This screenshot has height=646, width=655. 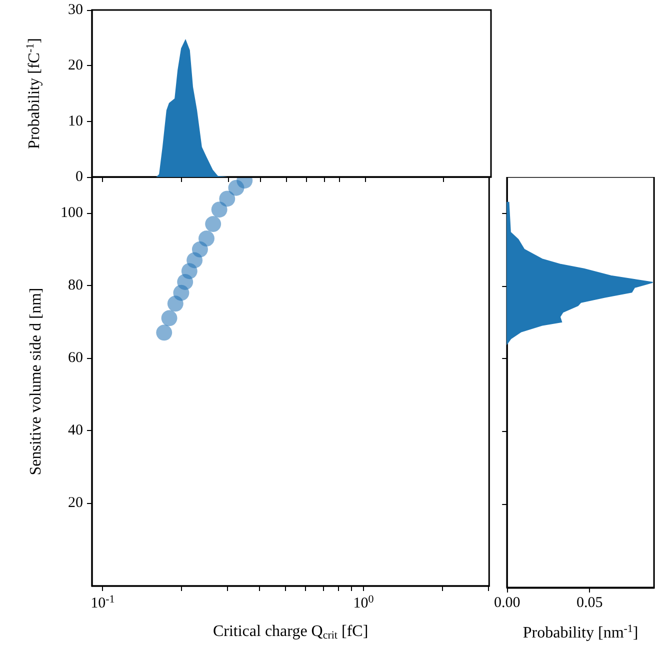 I want to click on y-tick-label: 0, so click(x=79, y=177).